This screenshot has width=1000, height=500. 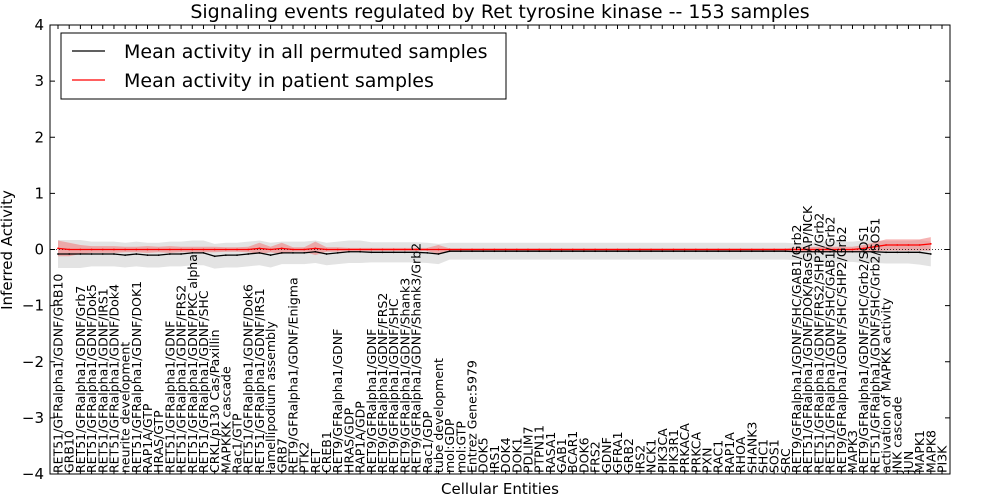 I want to click on x-tick-label: SOS1, so click(x=774, y=456).